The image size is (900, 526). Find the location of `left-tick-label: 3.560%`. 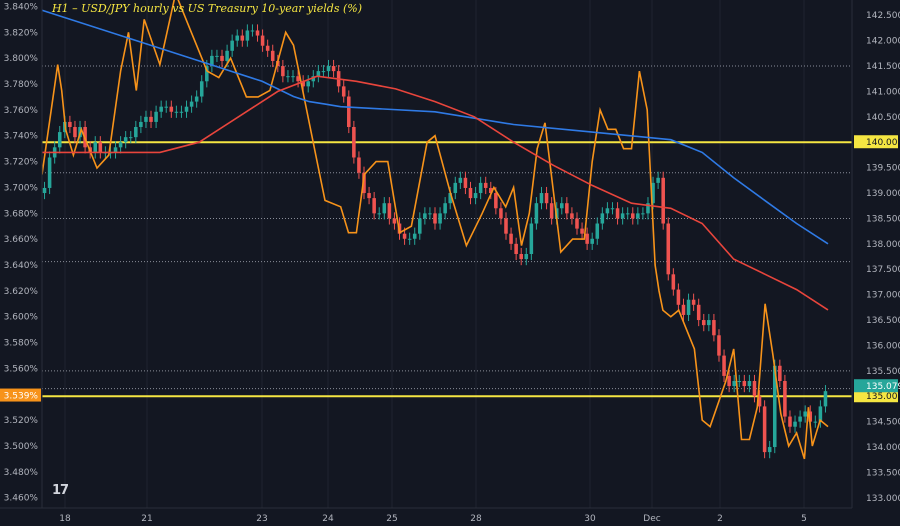

left-tick-label: 3.560% is located at coordinates (21, 369).